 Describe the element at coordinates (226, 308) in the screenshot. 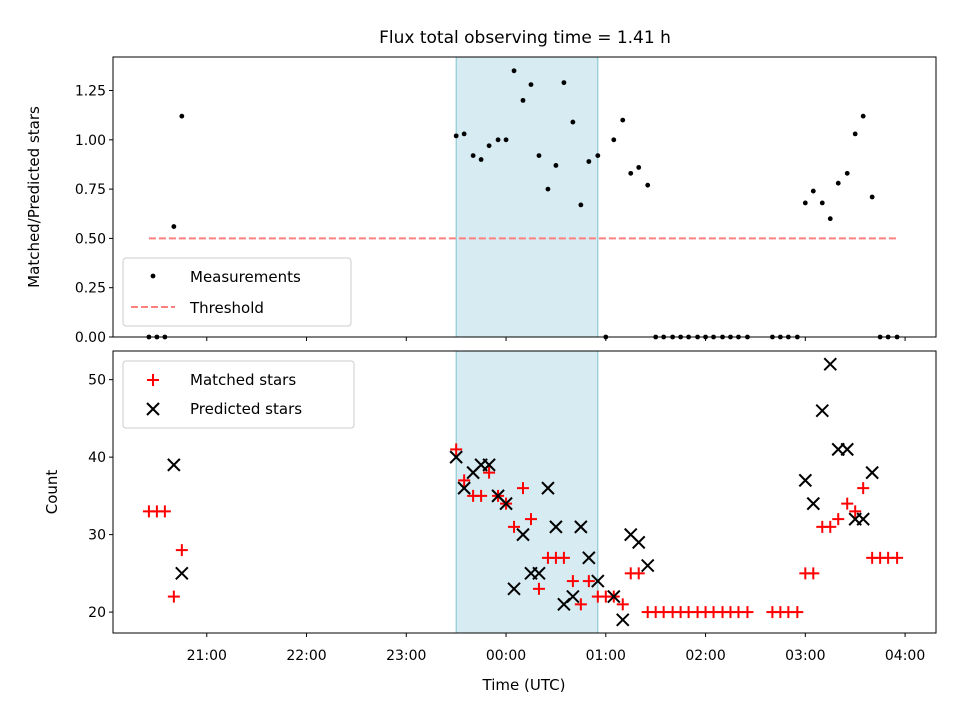

I see `legend-threshold-label: Threshold` at that location.